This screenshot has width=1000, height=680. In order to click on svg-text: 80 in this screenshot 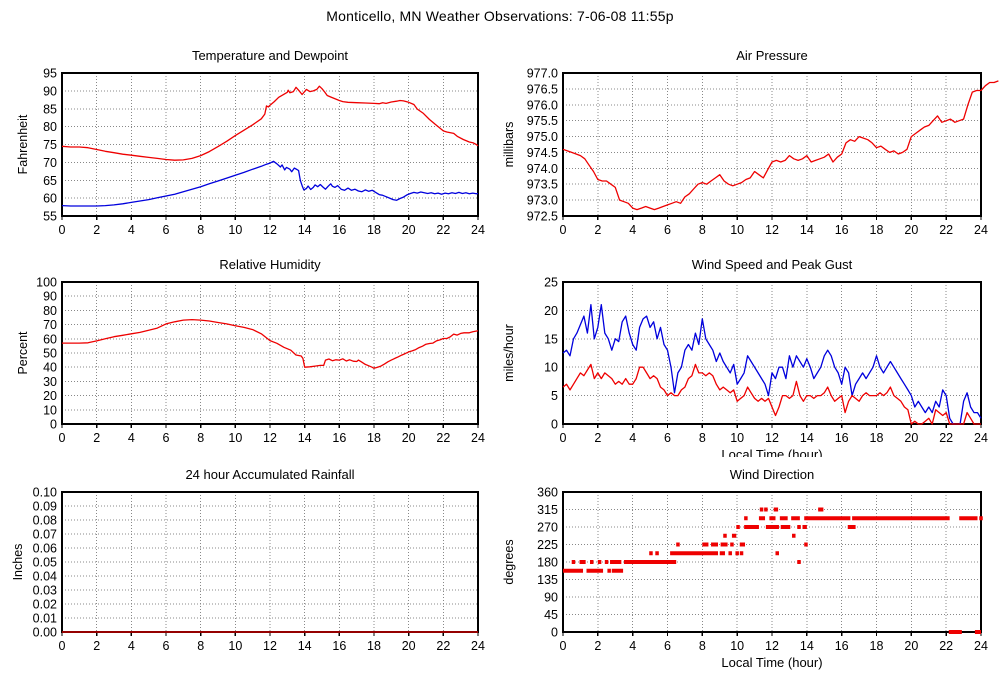, I will do `click(50, 127)`.